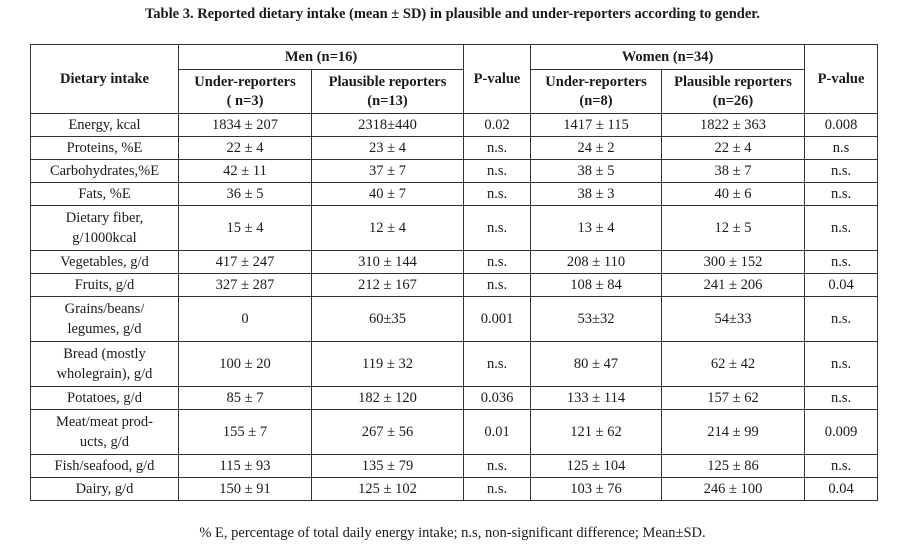  I want to click on cell-men-under: 1834 ± 207, so click(245, 125).